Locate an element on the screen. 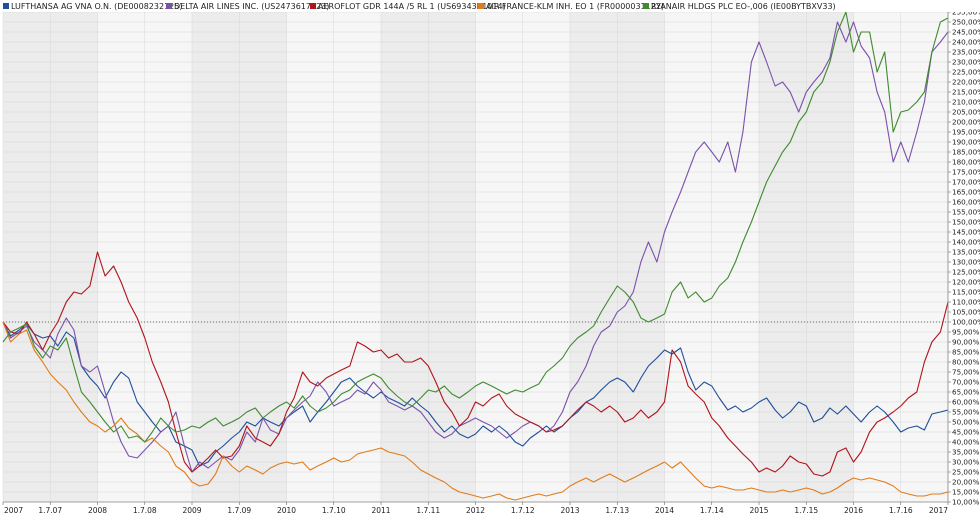 This screenshot has height=519, width=980. x-tick-label: 1.7.11 is located at coordinates (428, 510).